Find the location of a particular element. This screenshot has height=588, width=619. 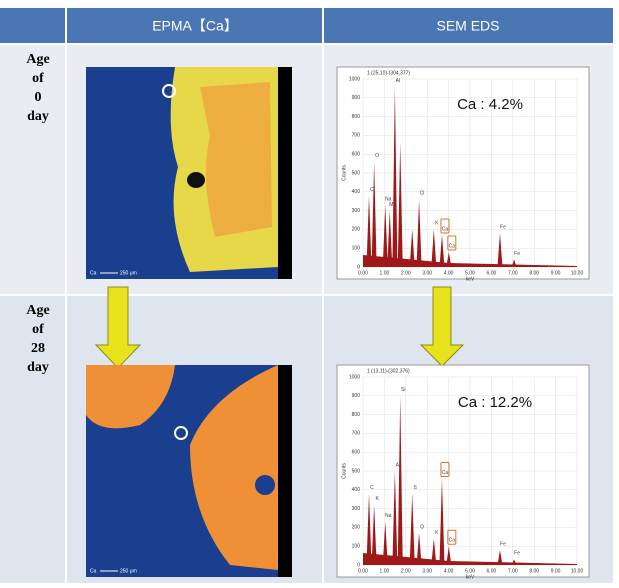

x-tick-label: 5.00 is located at coordinates (470, 571).